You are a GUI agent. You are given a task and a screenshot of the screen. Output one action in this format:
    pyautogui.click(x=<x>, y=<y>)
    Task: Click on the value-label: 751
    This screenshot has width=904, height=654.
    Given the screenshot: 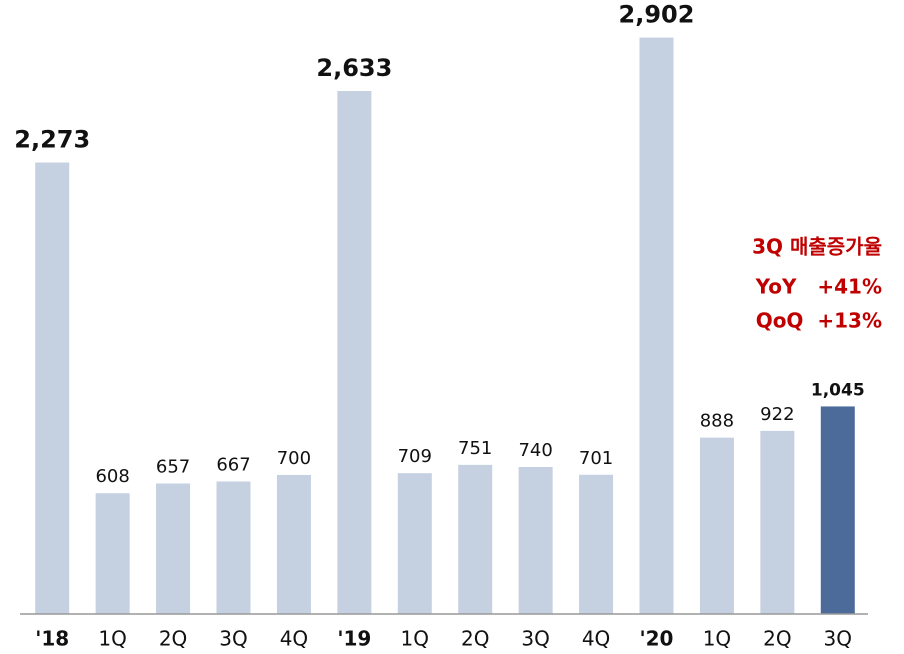 What is the action you would take?
    pyautogui.click(x=475, y=448)
    